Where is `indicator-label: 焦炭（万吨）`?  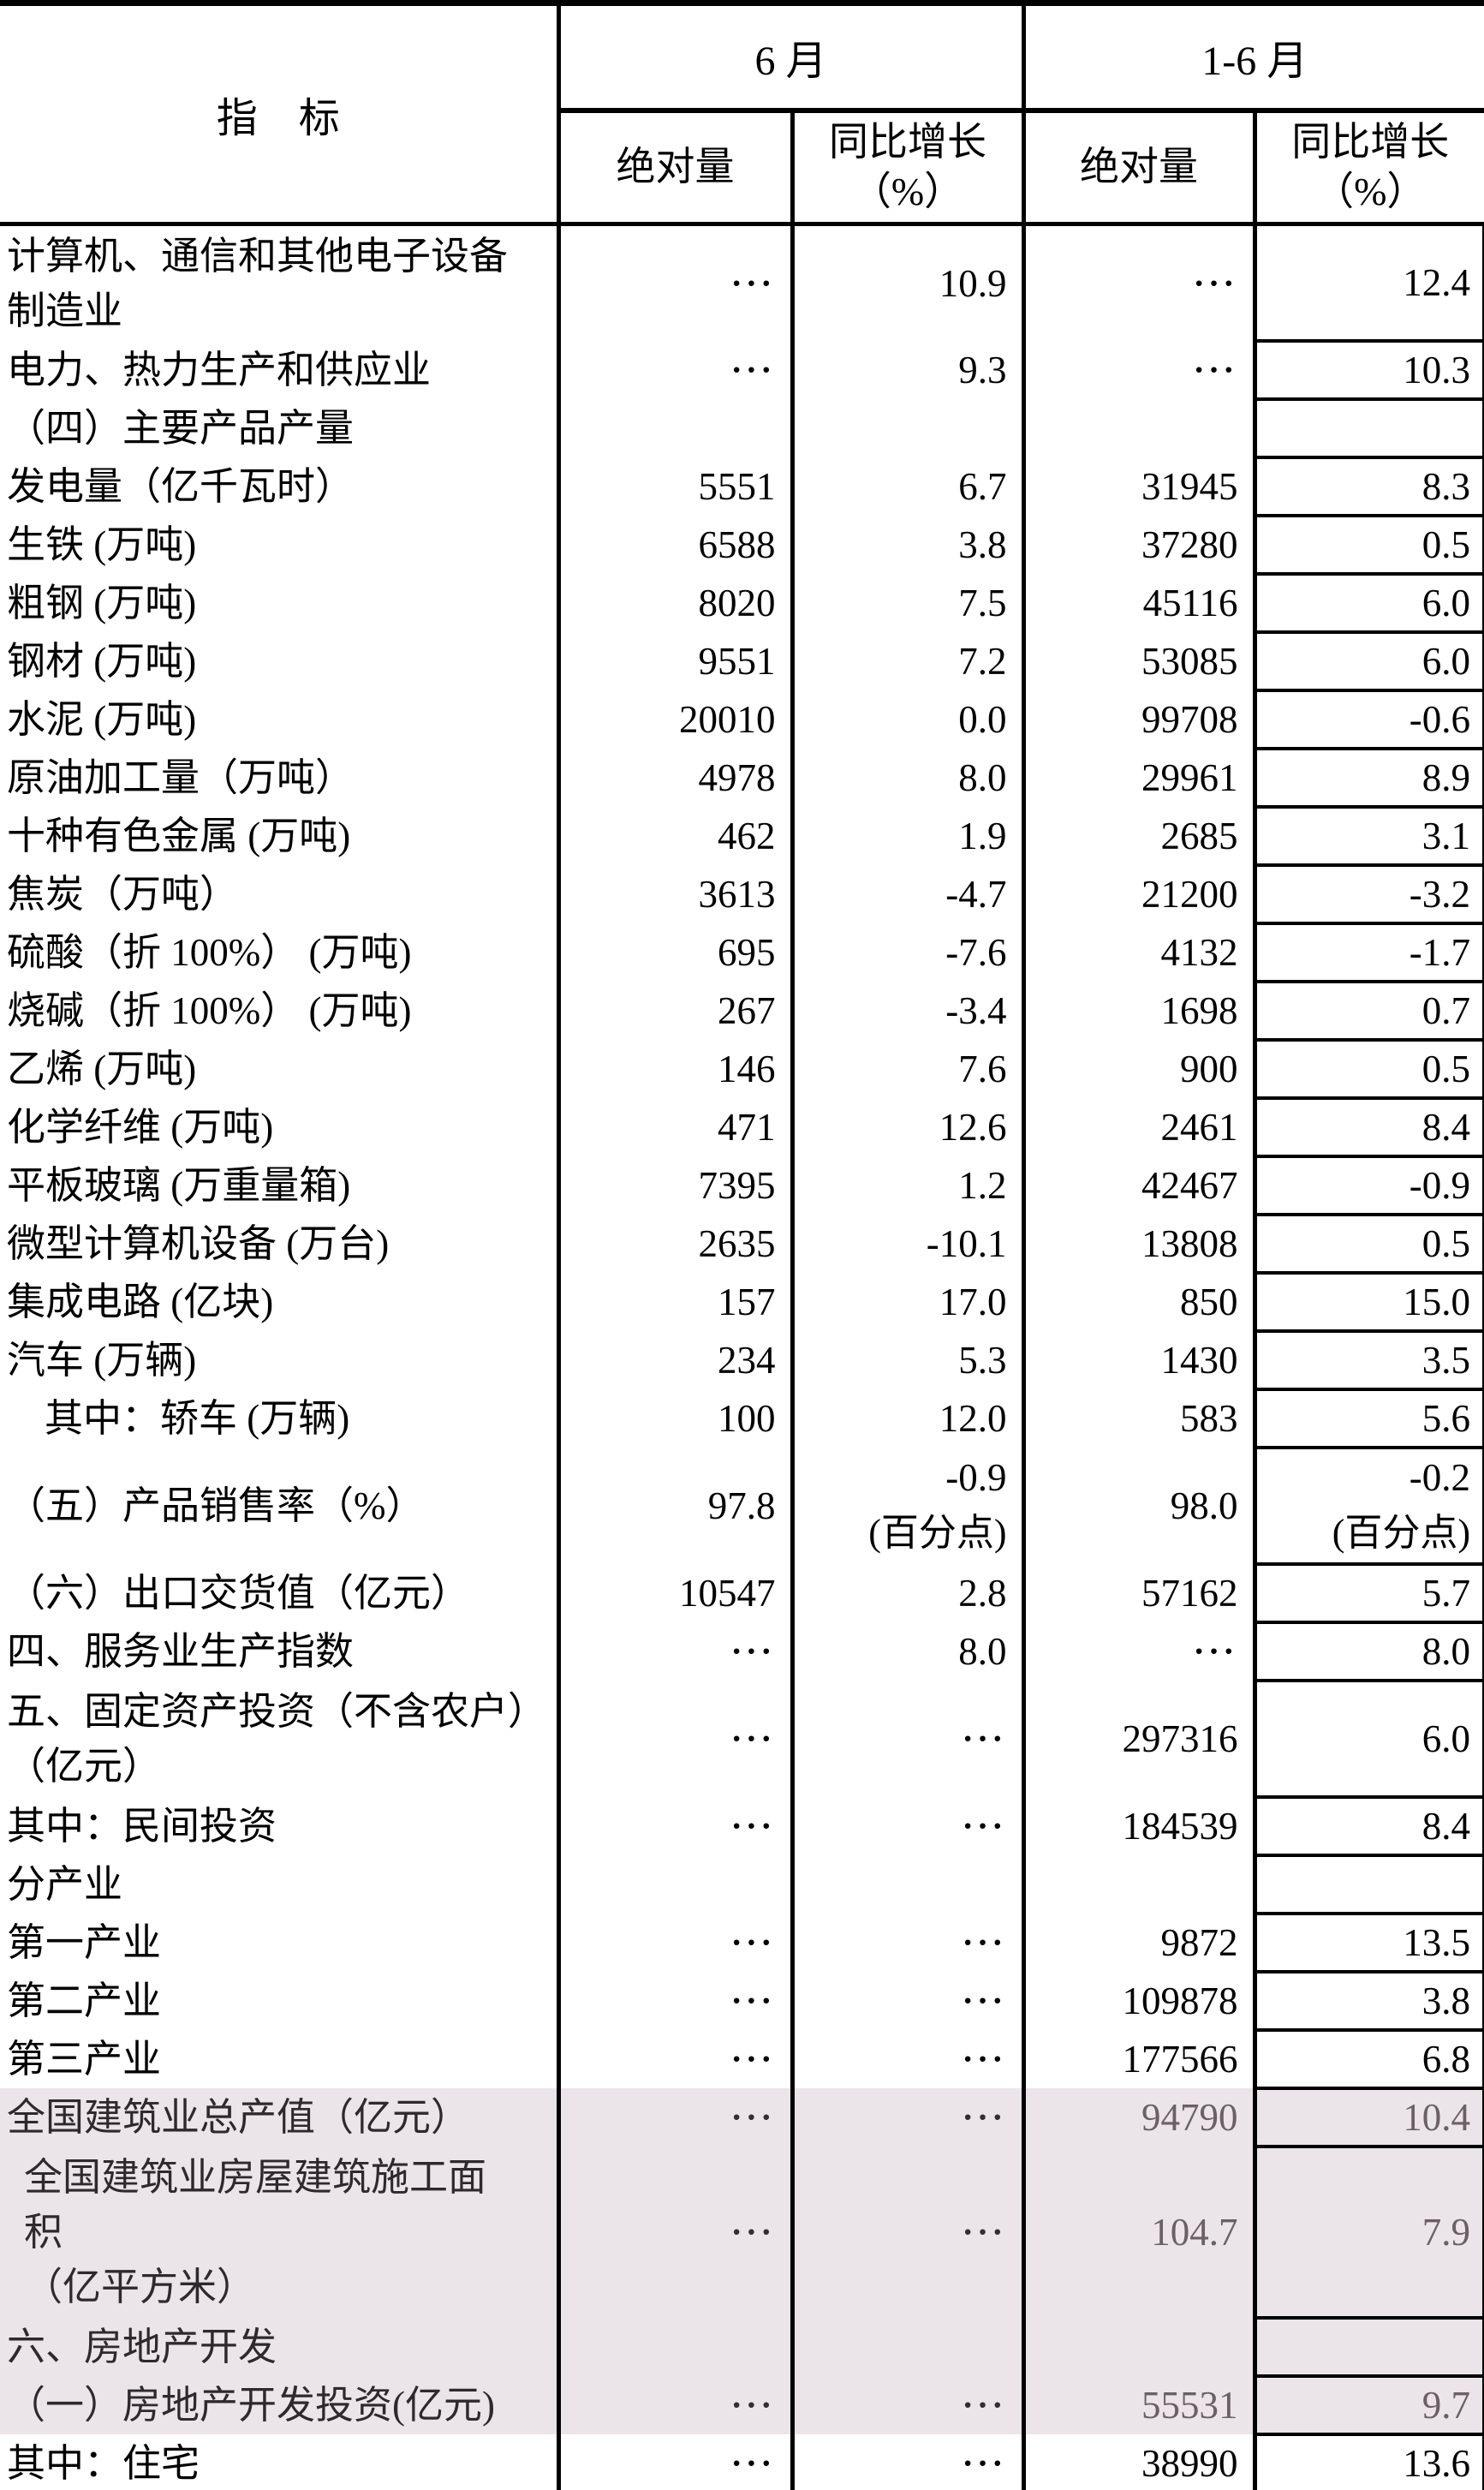 indicator-label: 焦炭（万吨） is located at coordinates (281, 893).